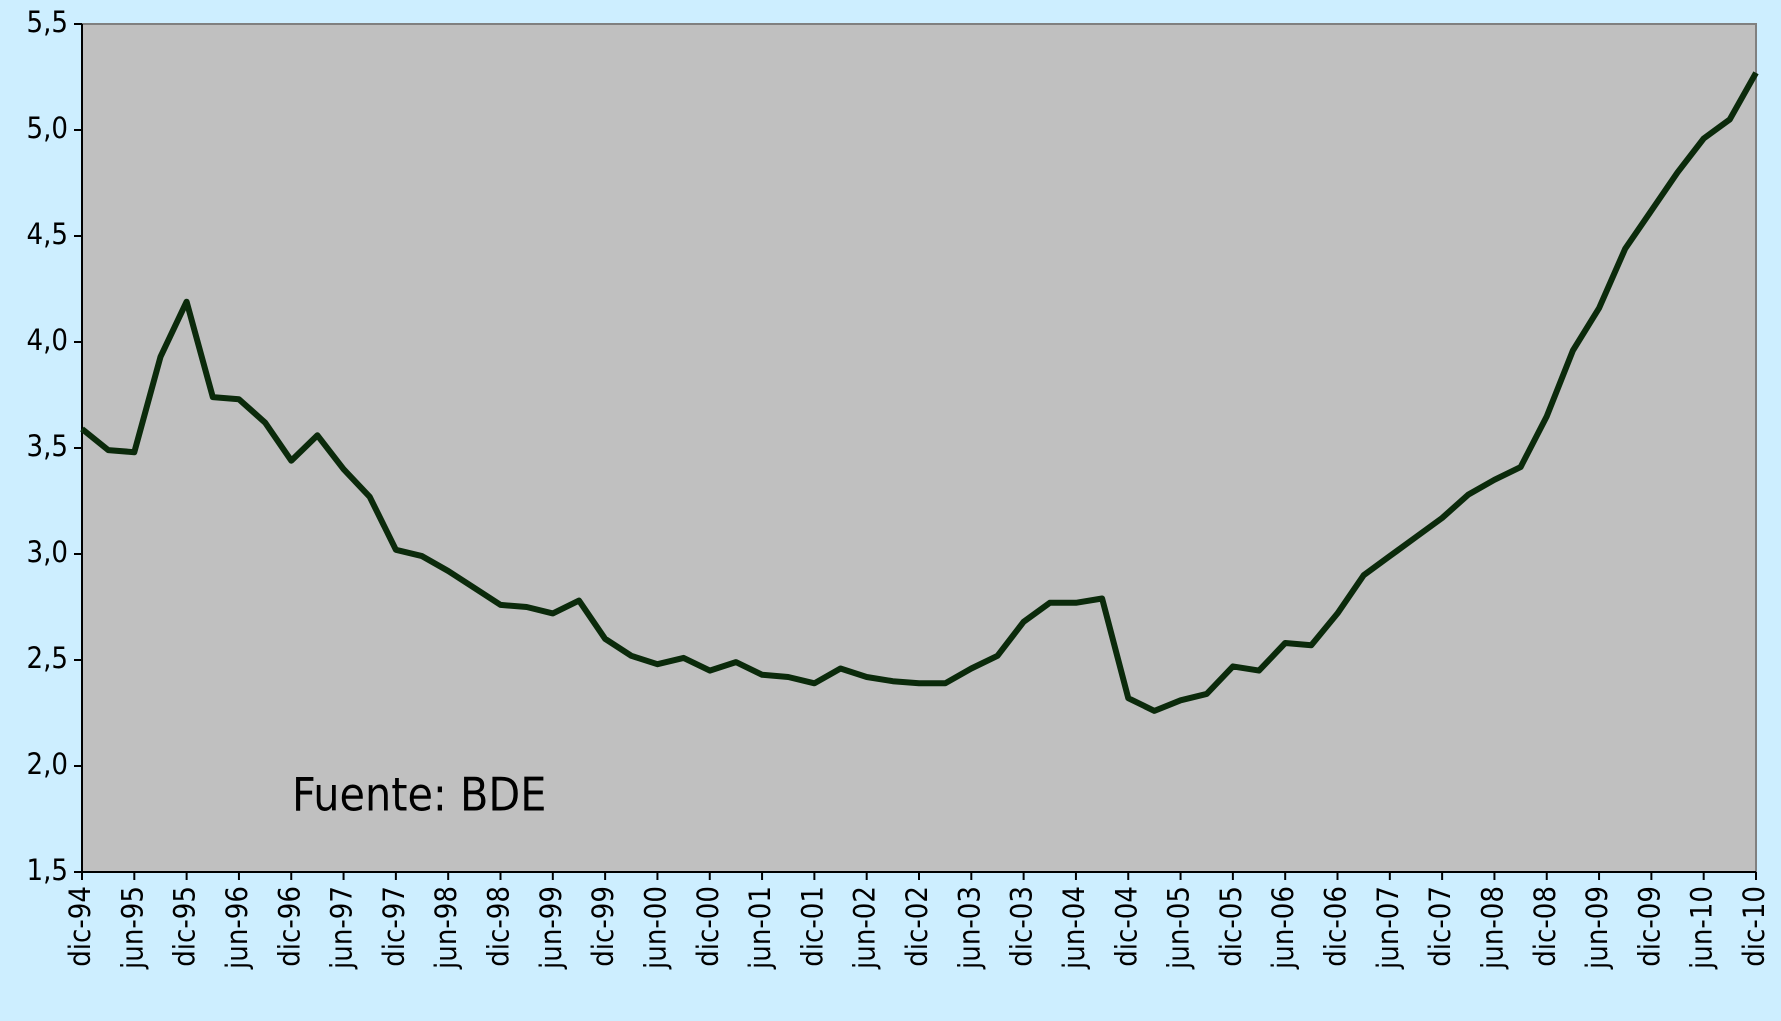 This screenshot has height=1021, width=1781. What do you see at coordinates (1754, 926) in the screenshot?
I see `x-tick-label: dic-10` at bounding box center [1754, 926].